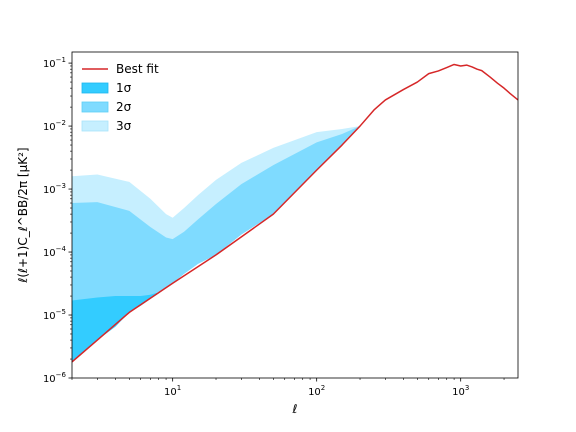 This screenshot has width=576, height=432. Describe the element at coordinates (54, 126) in the screenshot. I see `y-tick-label: 10⁻²` at that location.